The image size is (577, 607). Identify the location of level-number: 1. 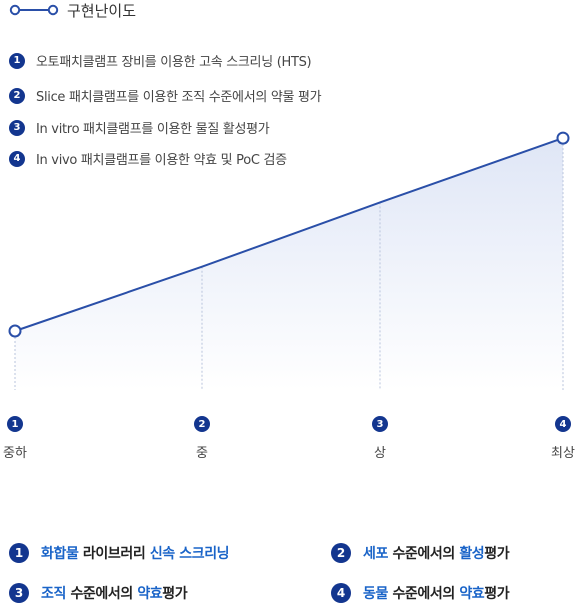
(15, 424).